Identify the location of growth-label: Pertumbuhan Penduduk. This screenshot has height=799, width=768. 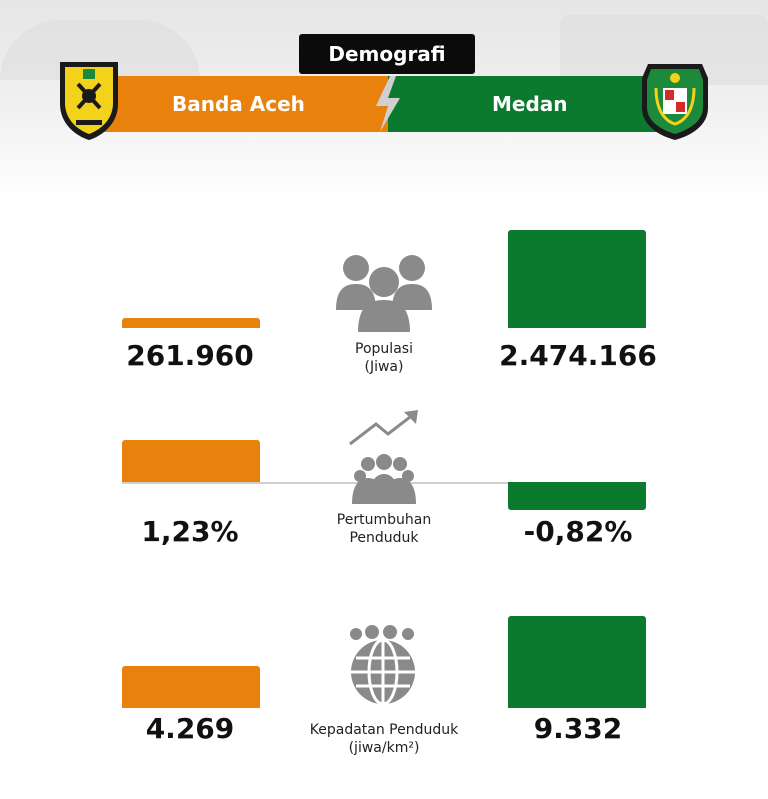
(384, 529).